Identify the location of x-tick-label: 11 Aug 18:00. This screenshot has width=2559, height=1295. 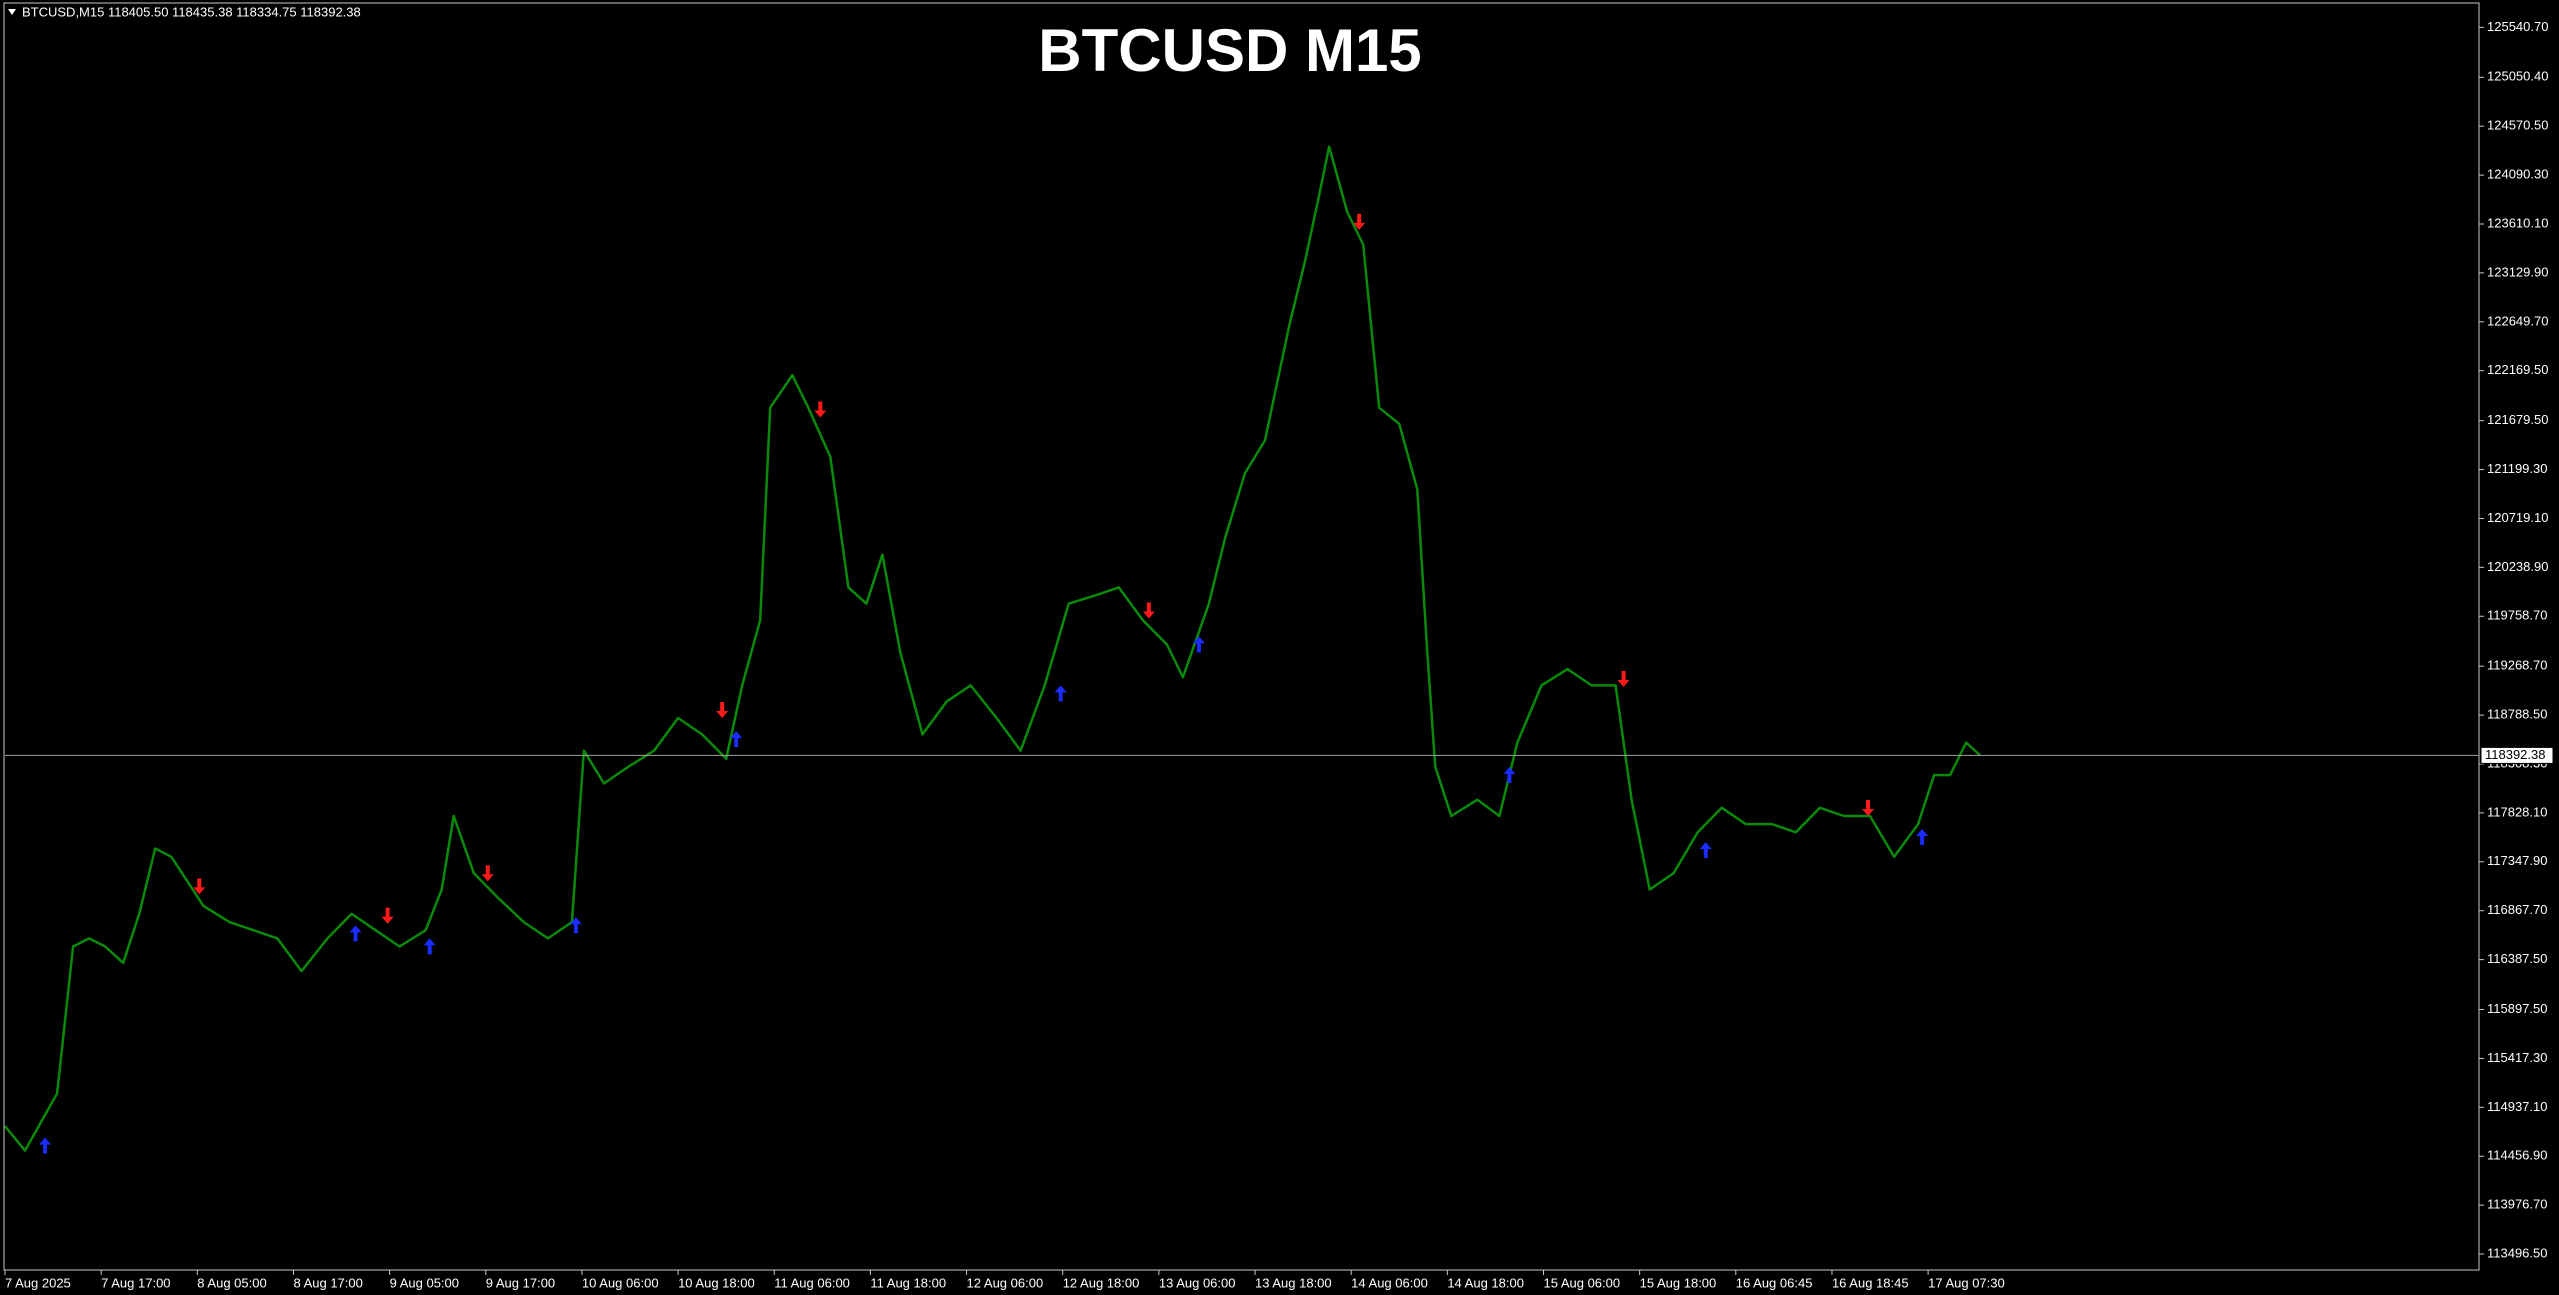
(908, 1282).